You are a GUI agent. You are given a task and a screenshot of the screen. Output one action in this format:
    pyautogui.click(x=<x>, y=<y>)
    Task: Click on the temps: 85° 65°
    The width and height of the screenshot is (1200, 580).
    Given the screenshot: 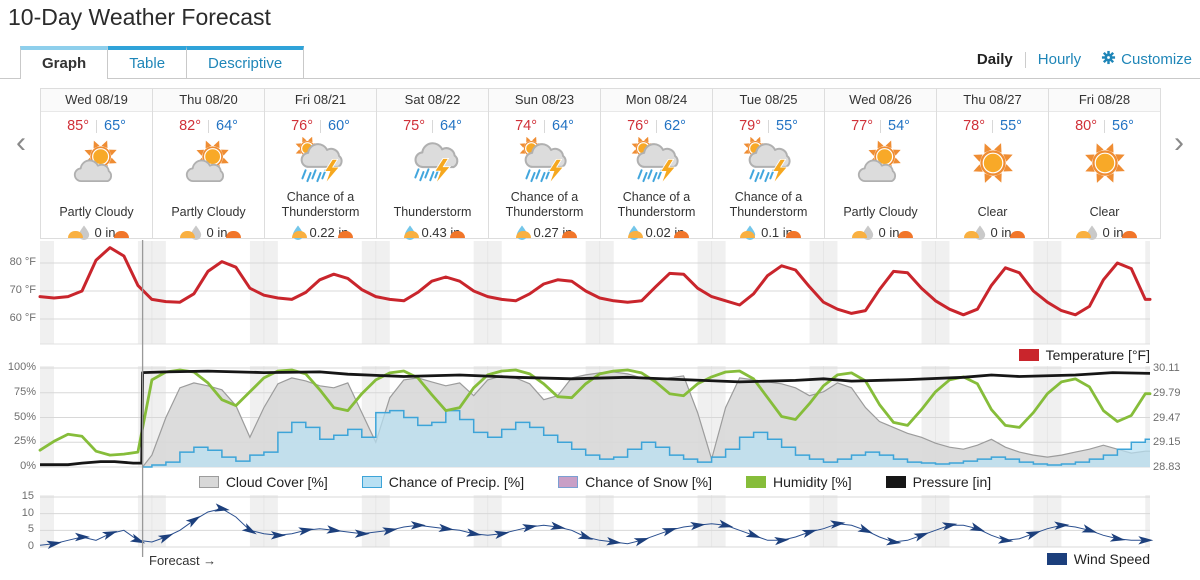 What is the action you would take?
    pyautogui.click(x=96, y=126)
    